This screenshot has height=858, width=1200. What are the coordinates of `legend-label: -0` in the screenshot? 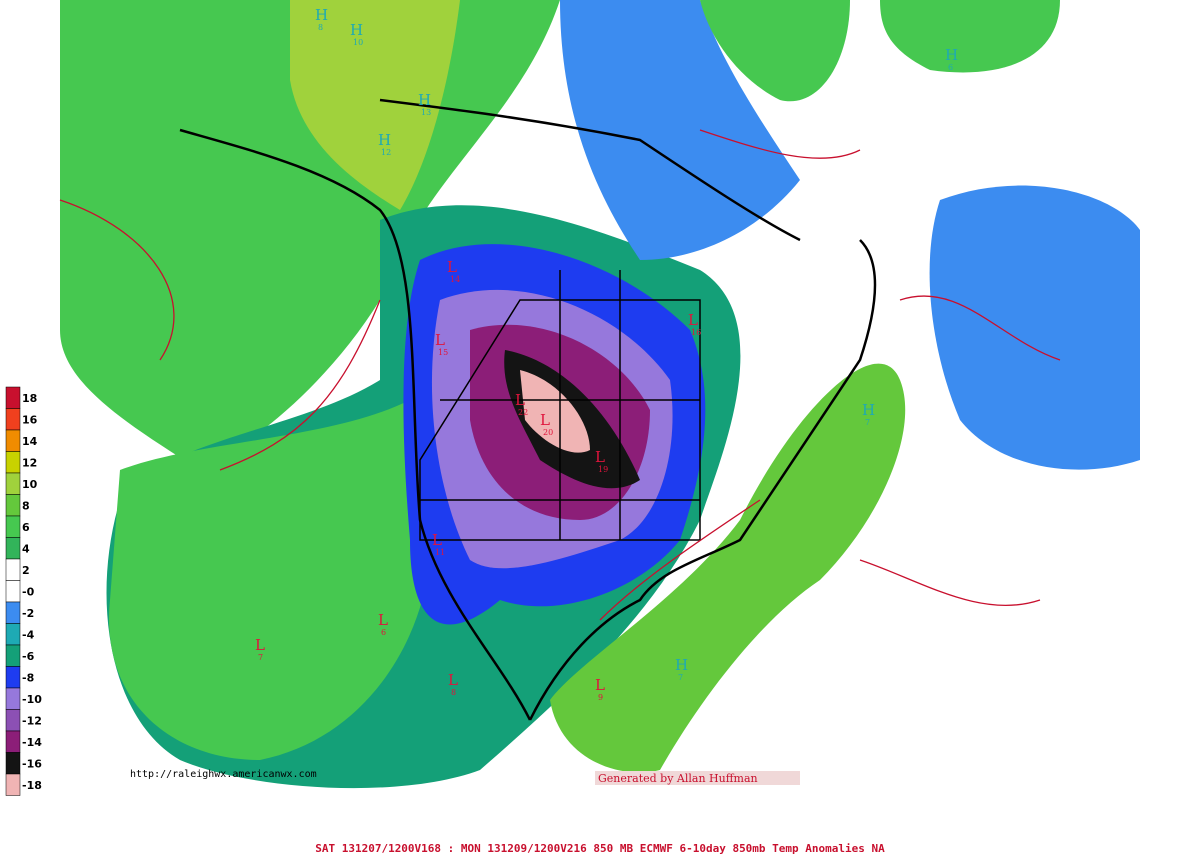 It's located at (28, 591).